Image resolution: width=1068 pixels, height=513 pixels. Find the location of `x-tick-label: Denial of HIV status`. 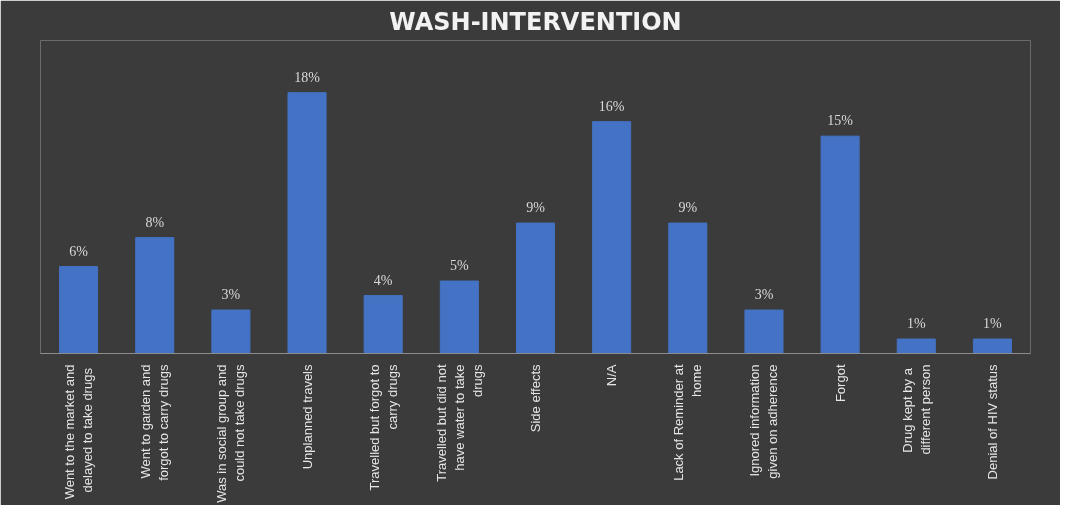

x-tick-label: Denial of HIV status is located at coordinates (992, 422).